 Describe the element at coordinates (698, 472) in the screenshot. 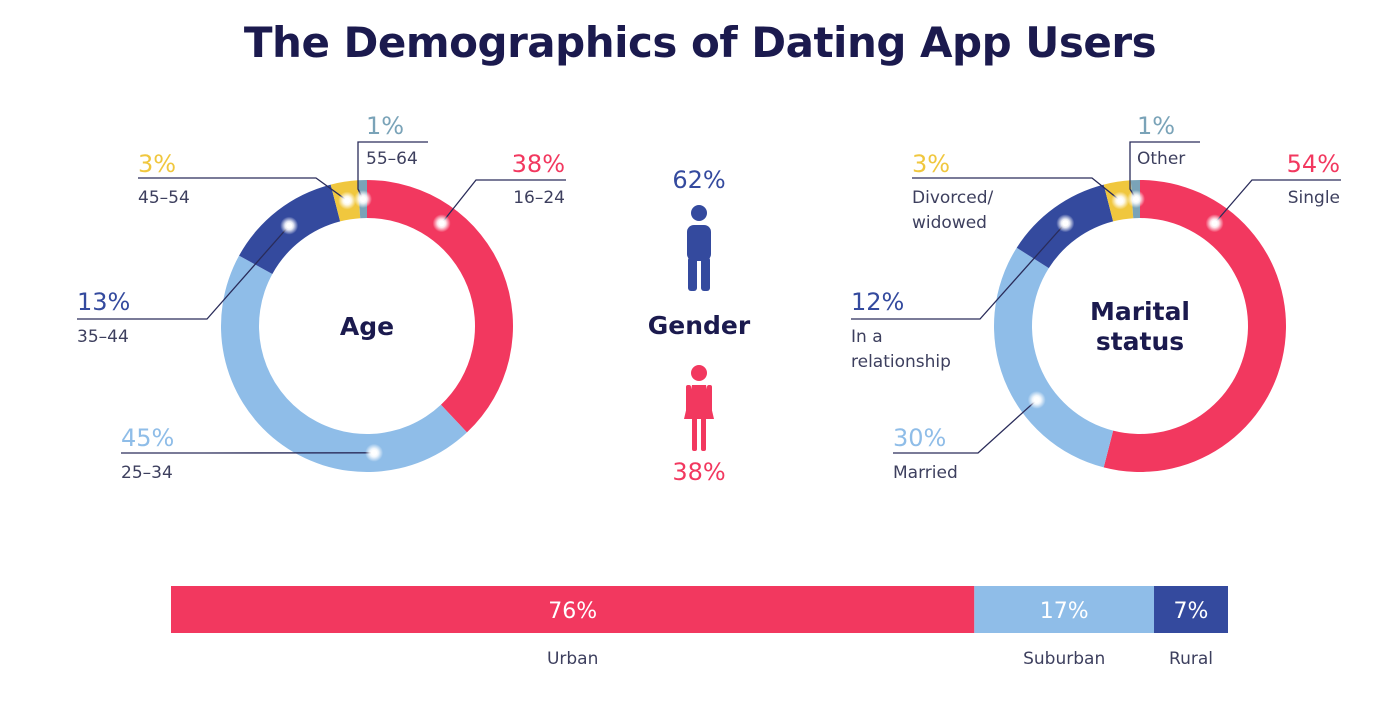

I see `gender-pct-label-1: 38%` at that location.